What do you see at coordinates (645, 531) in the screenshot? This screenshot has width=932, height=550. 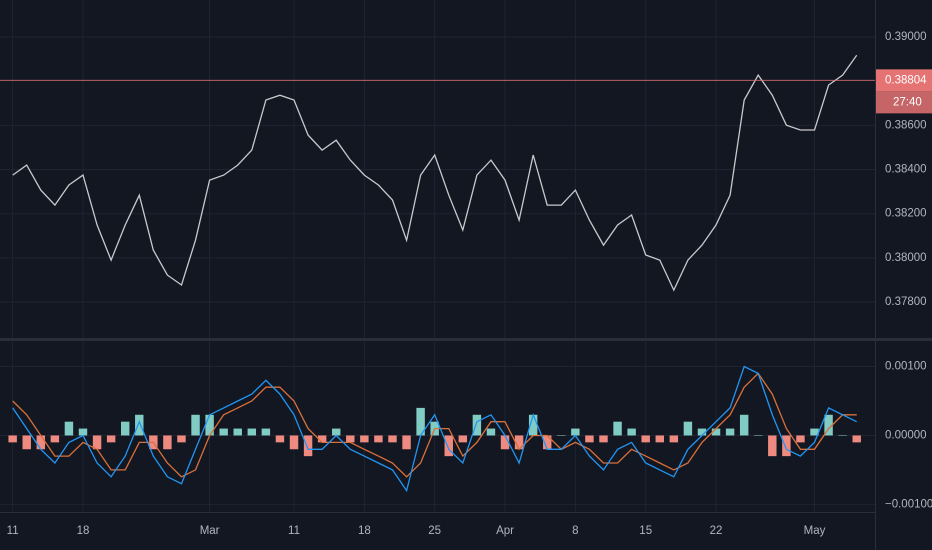 I see `x-tick-label: 15` at bounding box center [645, 531].